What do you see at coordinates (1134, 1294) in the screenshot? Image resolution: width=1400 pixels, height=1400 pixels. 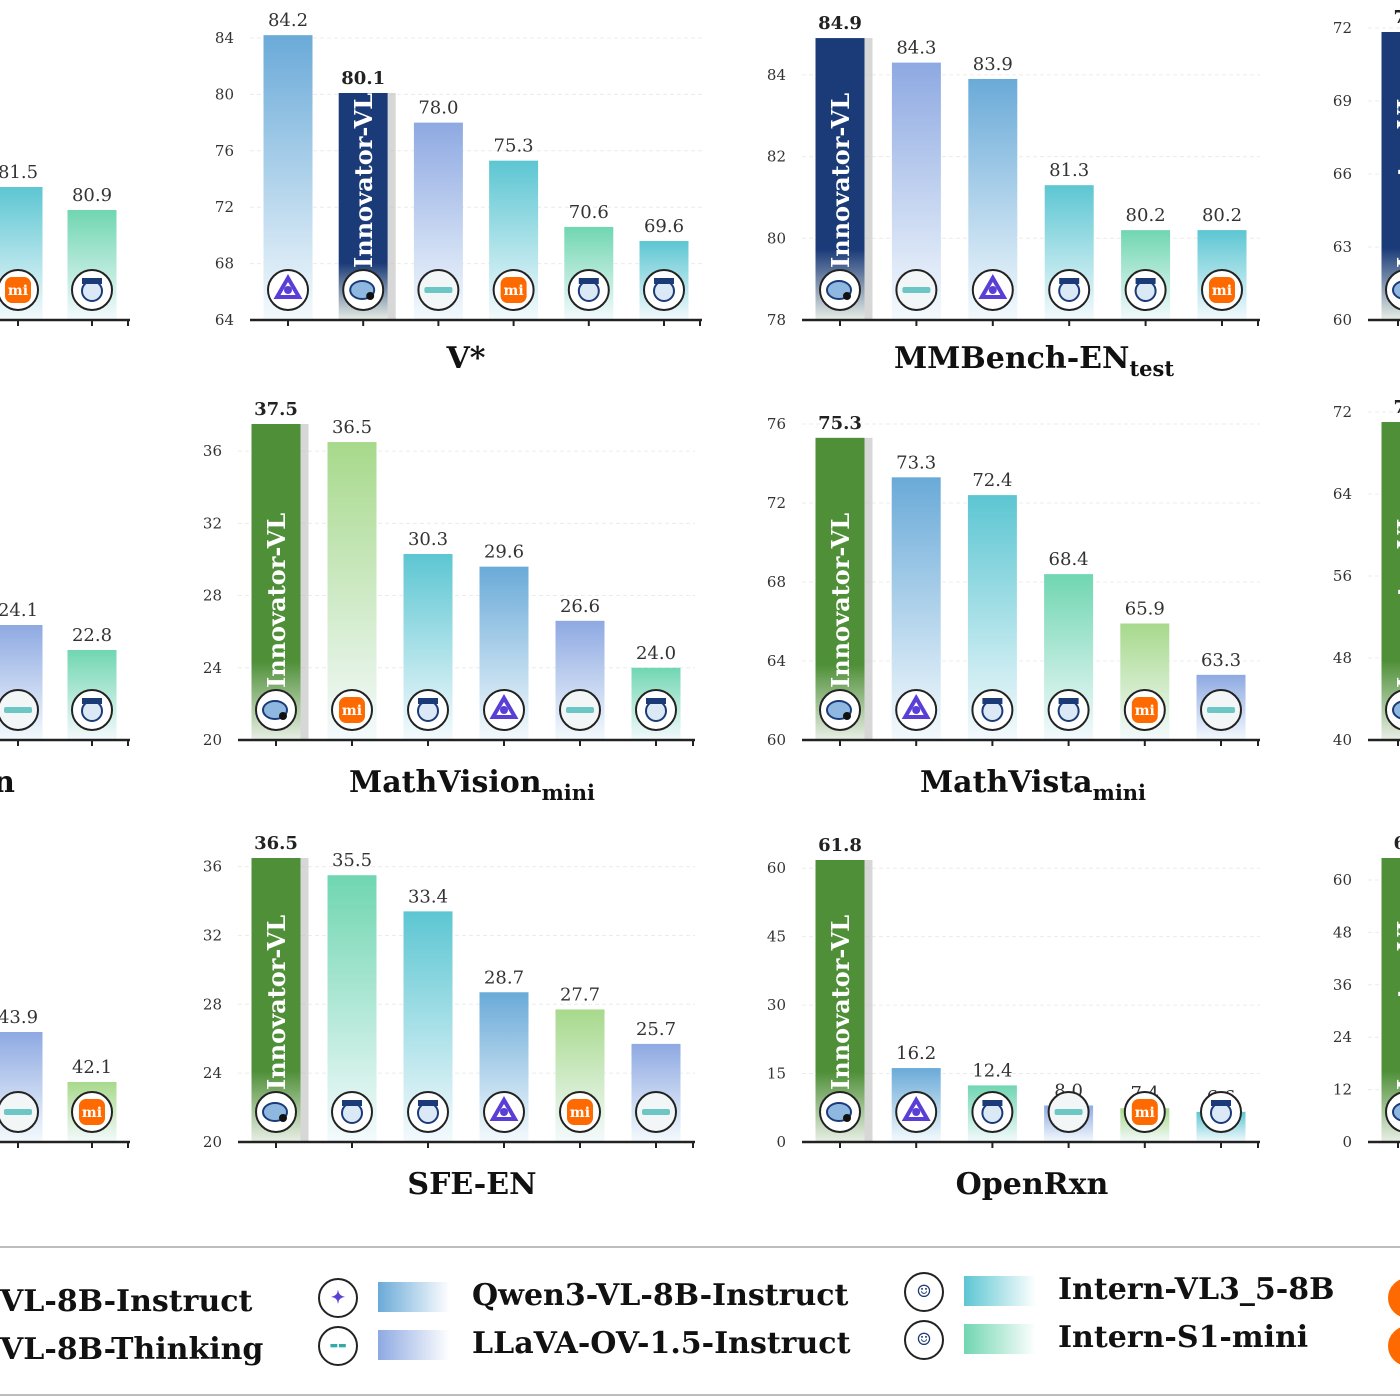 I see `legend-item-intern-vl: ☺ Intern-VL3_5-8B` at bounding box center [1134, 1294].